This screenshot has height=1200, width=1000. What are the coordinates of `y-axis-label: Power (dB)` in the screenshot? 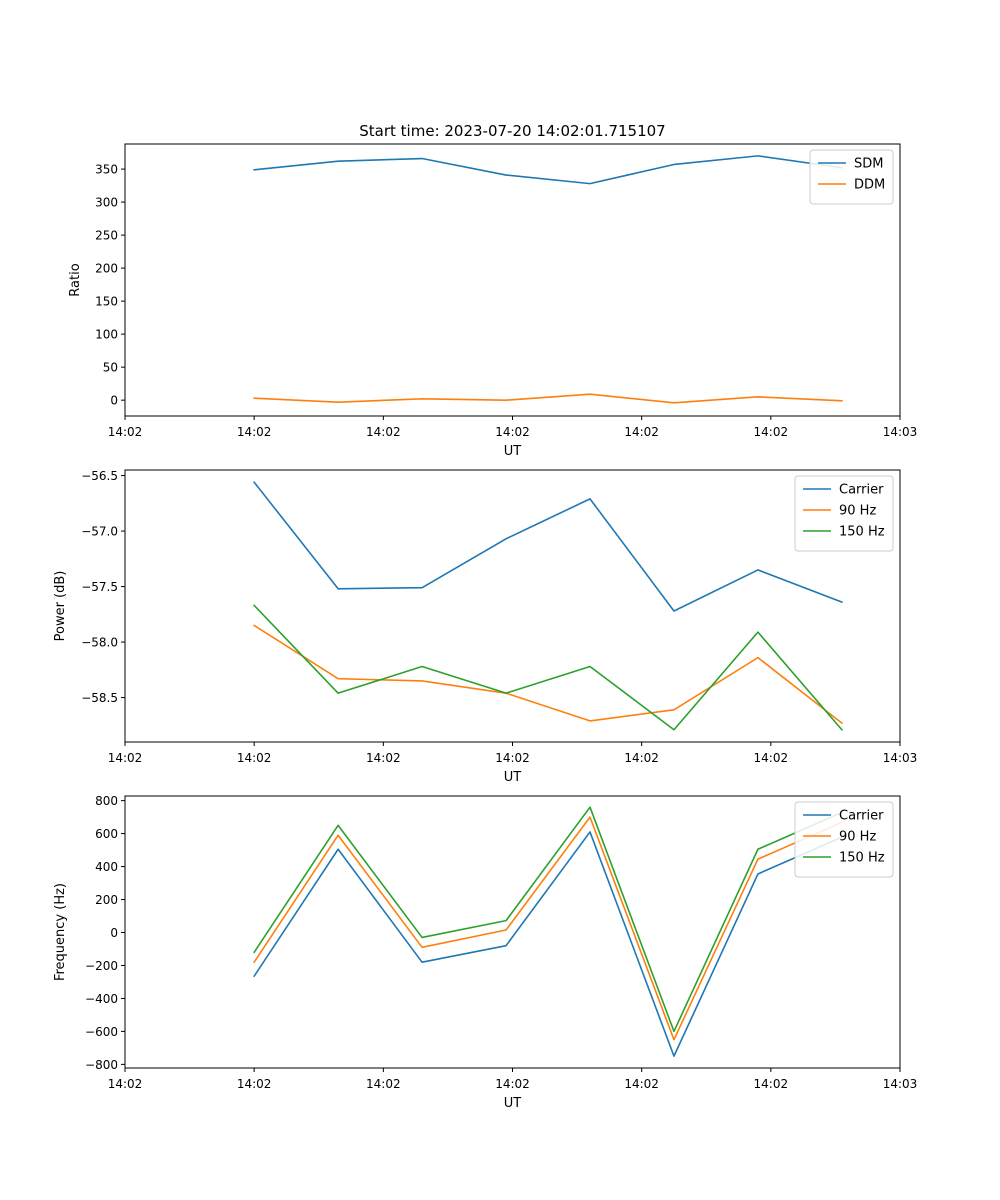 It's located at (60, 606).